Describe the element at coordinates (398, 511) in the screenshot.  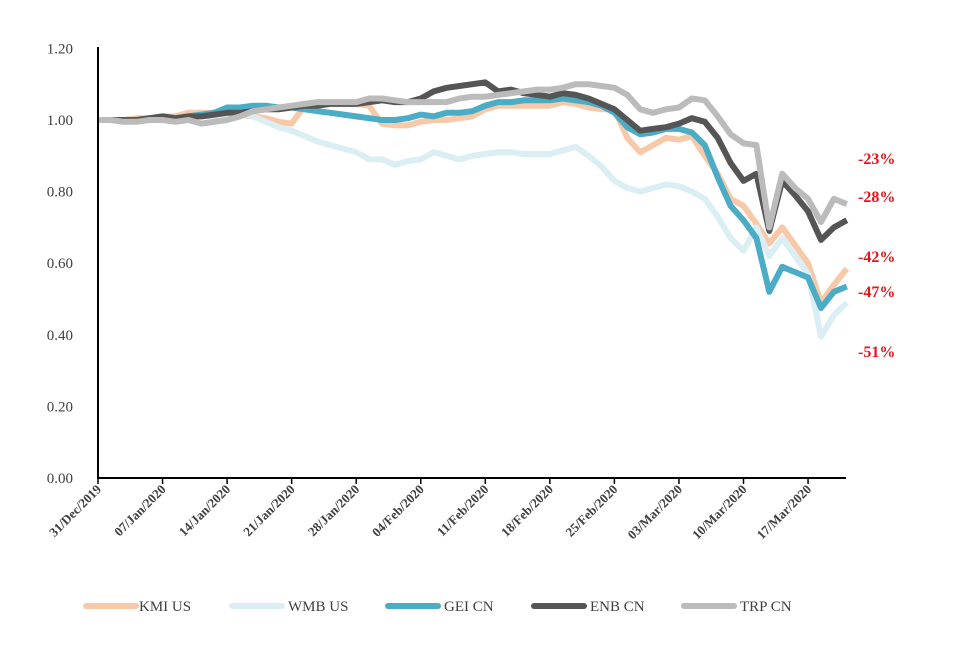
I see `x-tick-label: 04/Feb/2020` at that location.